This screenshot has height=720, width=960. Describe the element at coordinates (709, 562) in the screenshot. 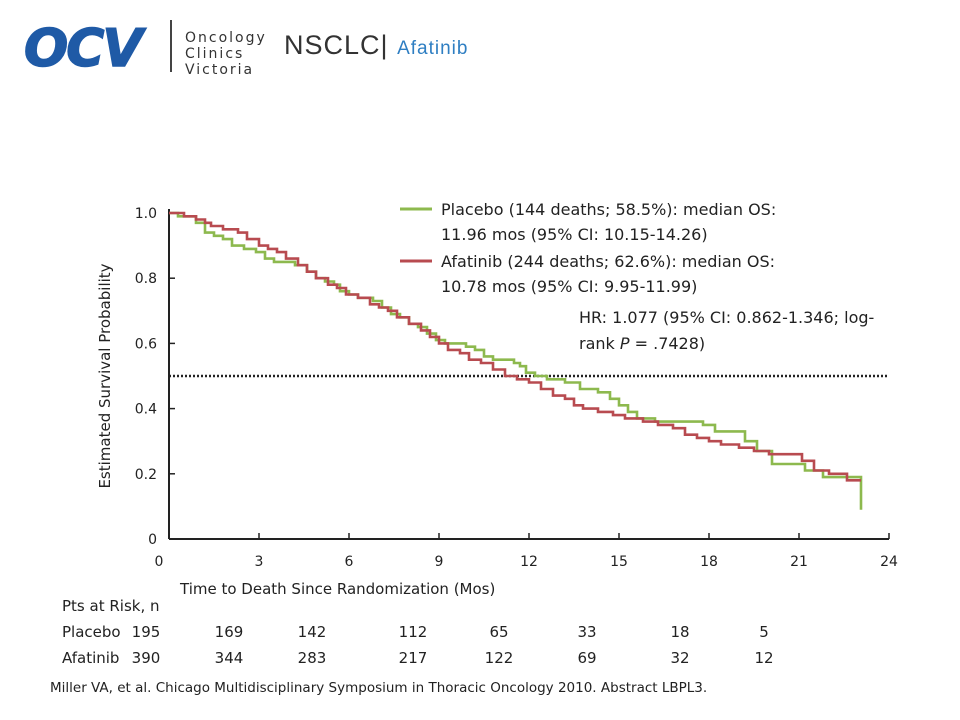

I see `x-tick-label: 18` at that location.